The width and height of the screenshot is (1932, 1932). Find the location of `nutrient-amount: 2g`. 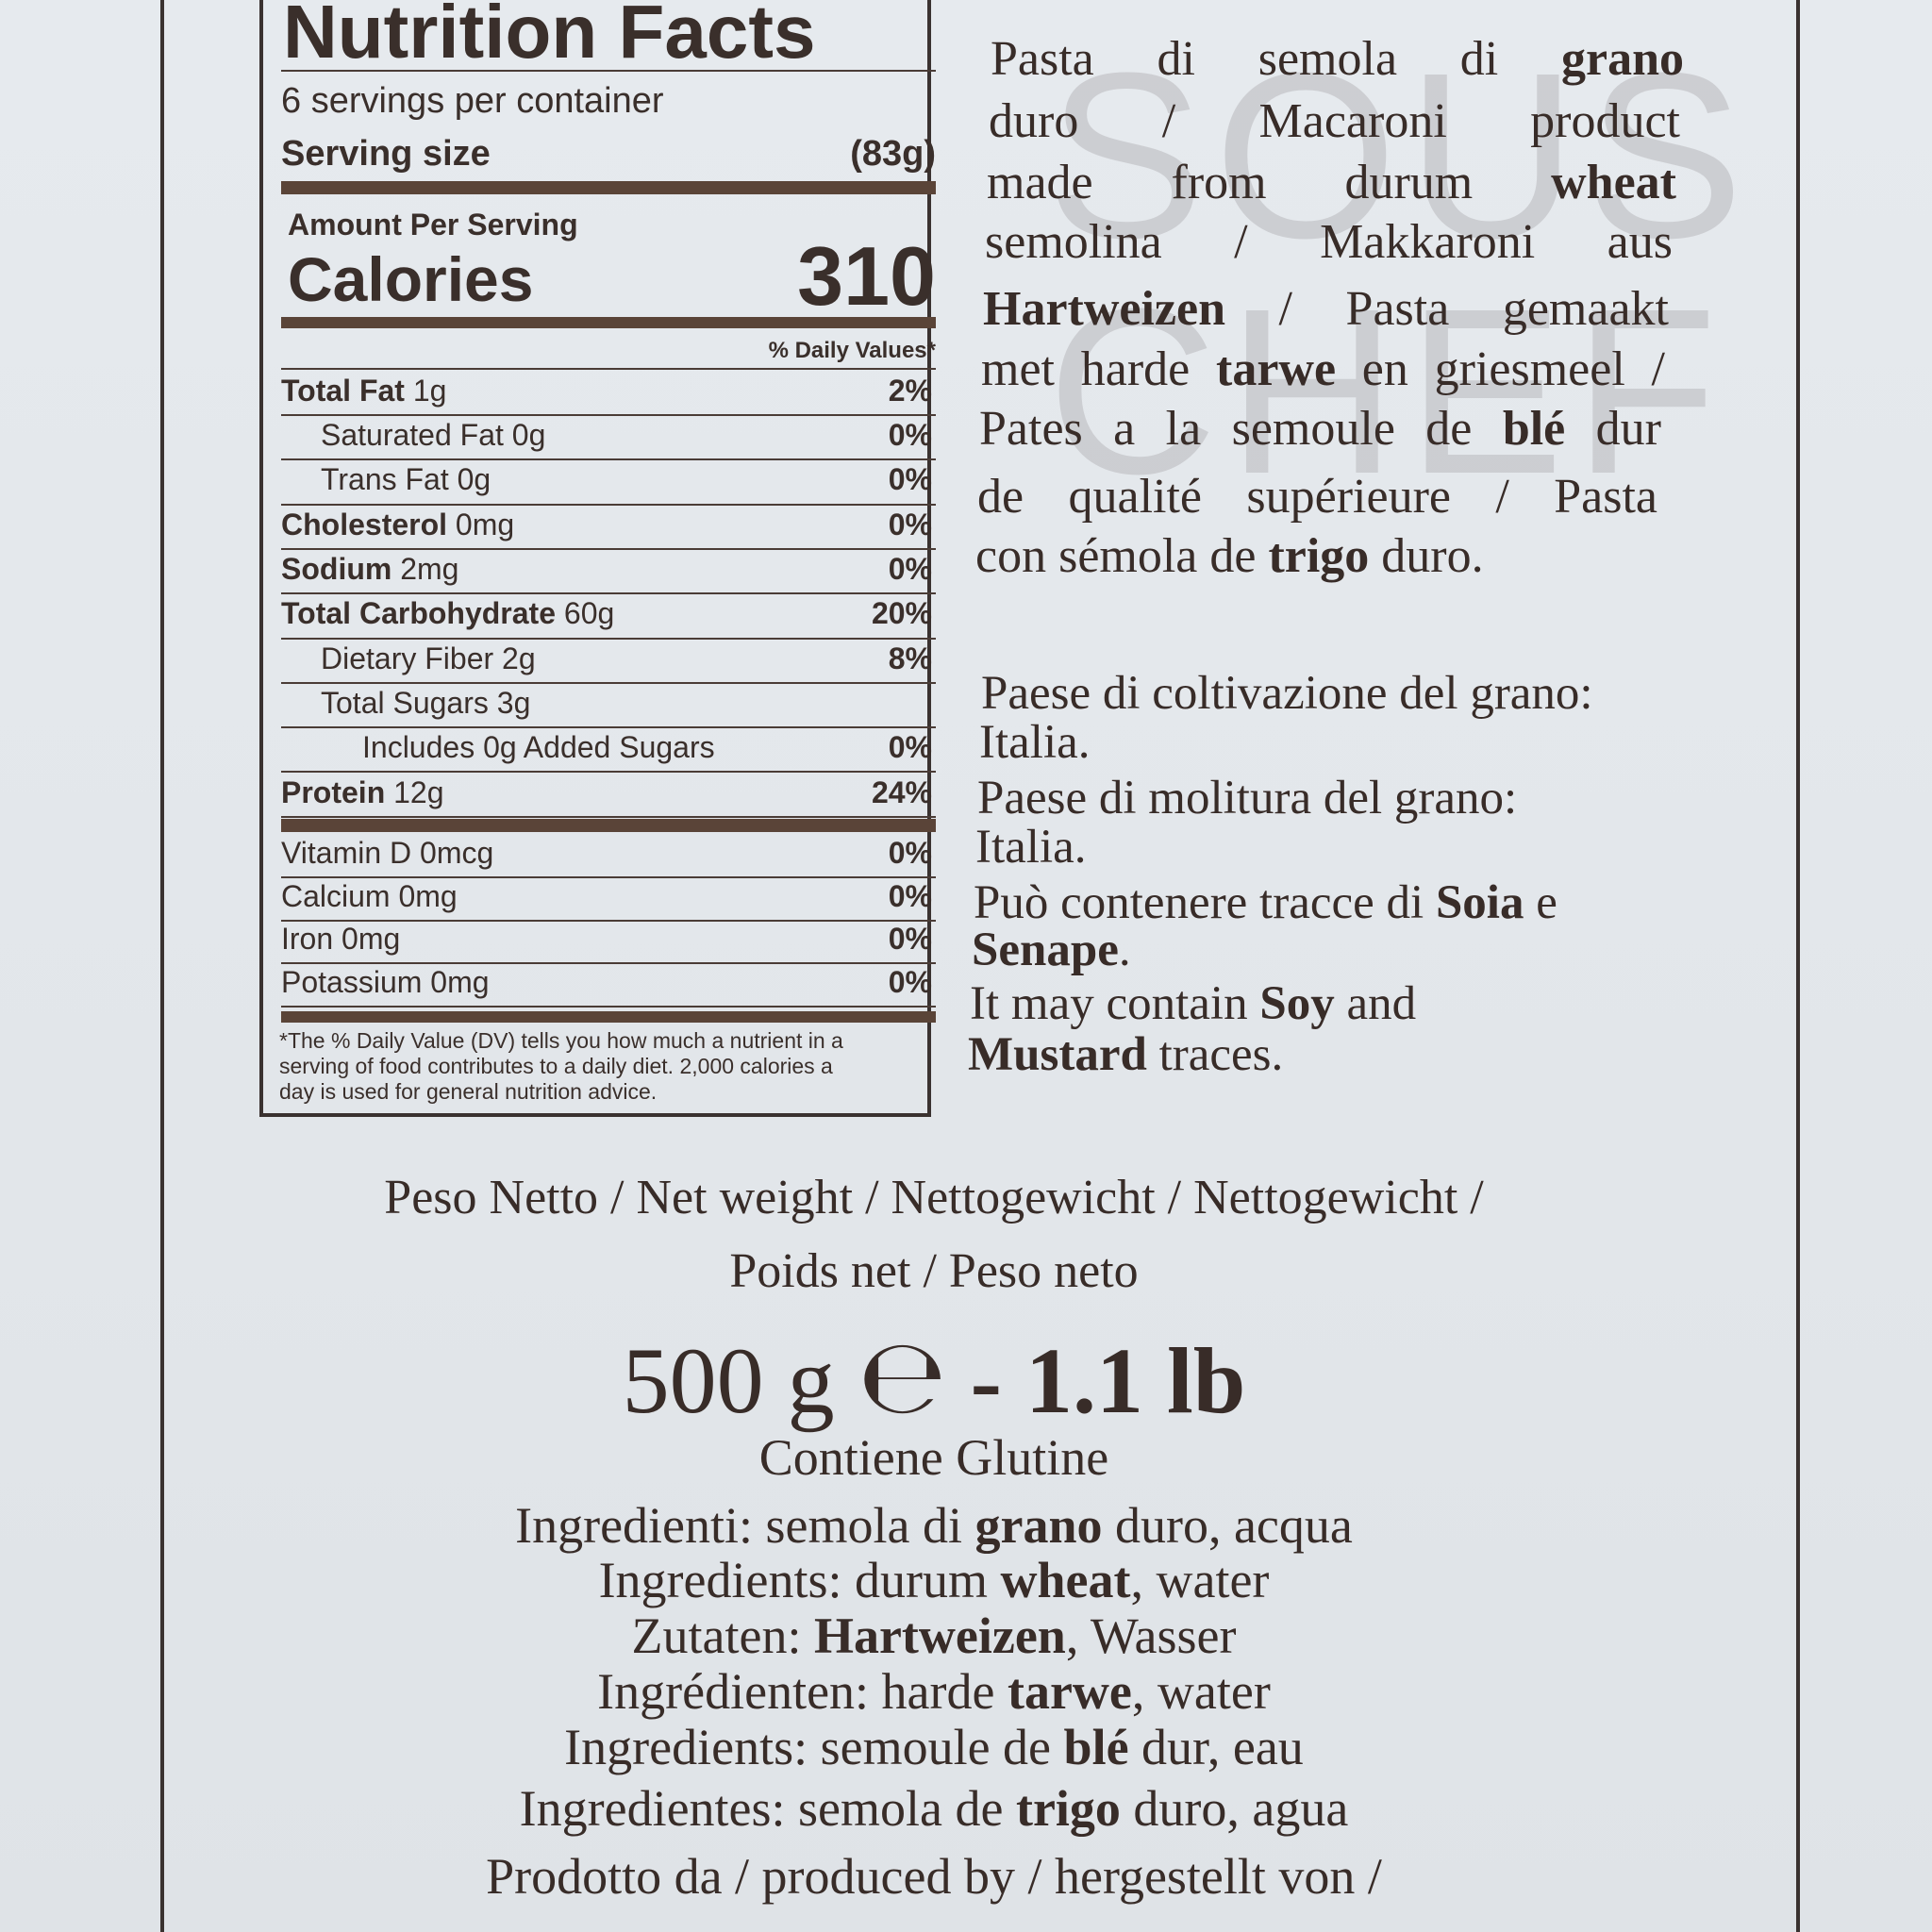

nutrient-amount: 2g is located at coordinates (519, 658).